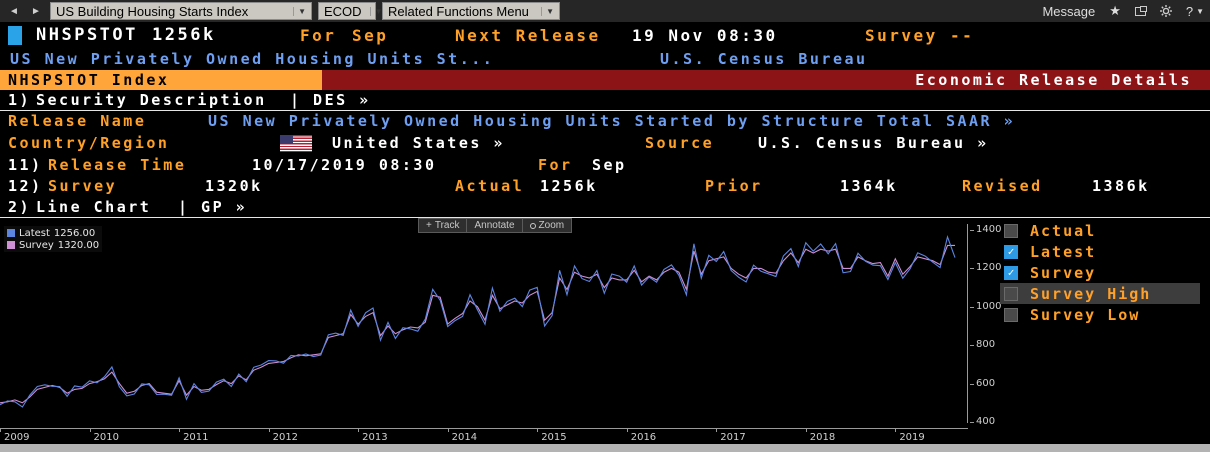 The width and height of the screenshot is (1210, 452). I want to click on security-dropdown: US Building Housing Starts Index ▼, so click(181, 11).